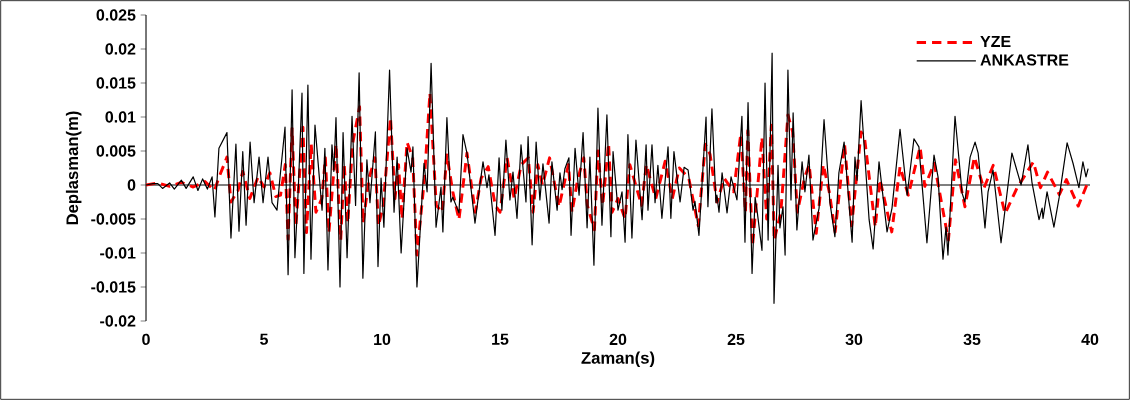 The width and height of the screenshot is (1130, 400). Describe the element at coordinates (73, 168) in the screenshot. I see `y-axis-title: Deplasman(m)` at that location.